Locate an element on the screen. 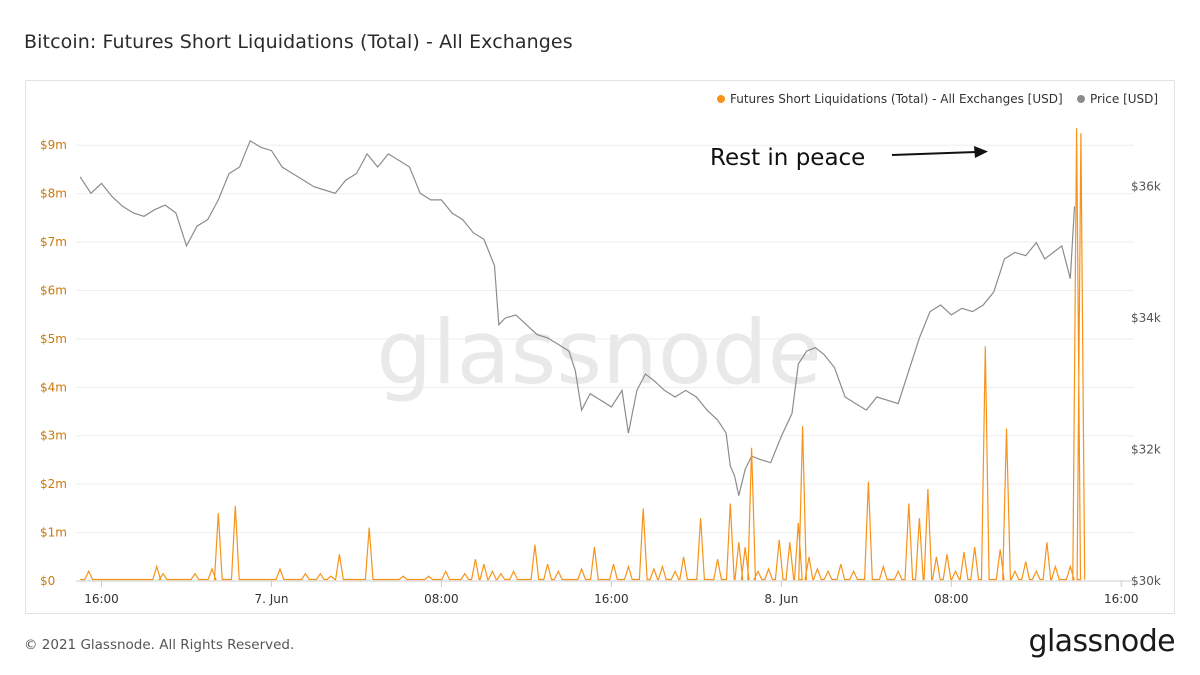 The image size is (1200, 675). left-y-tick-label: $3m is located at coordinates (53, 436).